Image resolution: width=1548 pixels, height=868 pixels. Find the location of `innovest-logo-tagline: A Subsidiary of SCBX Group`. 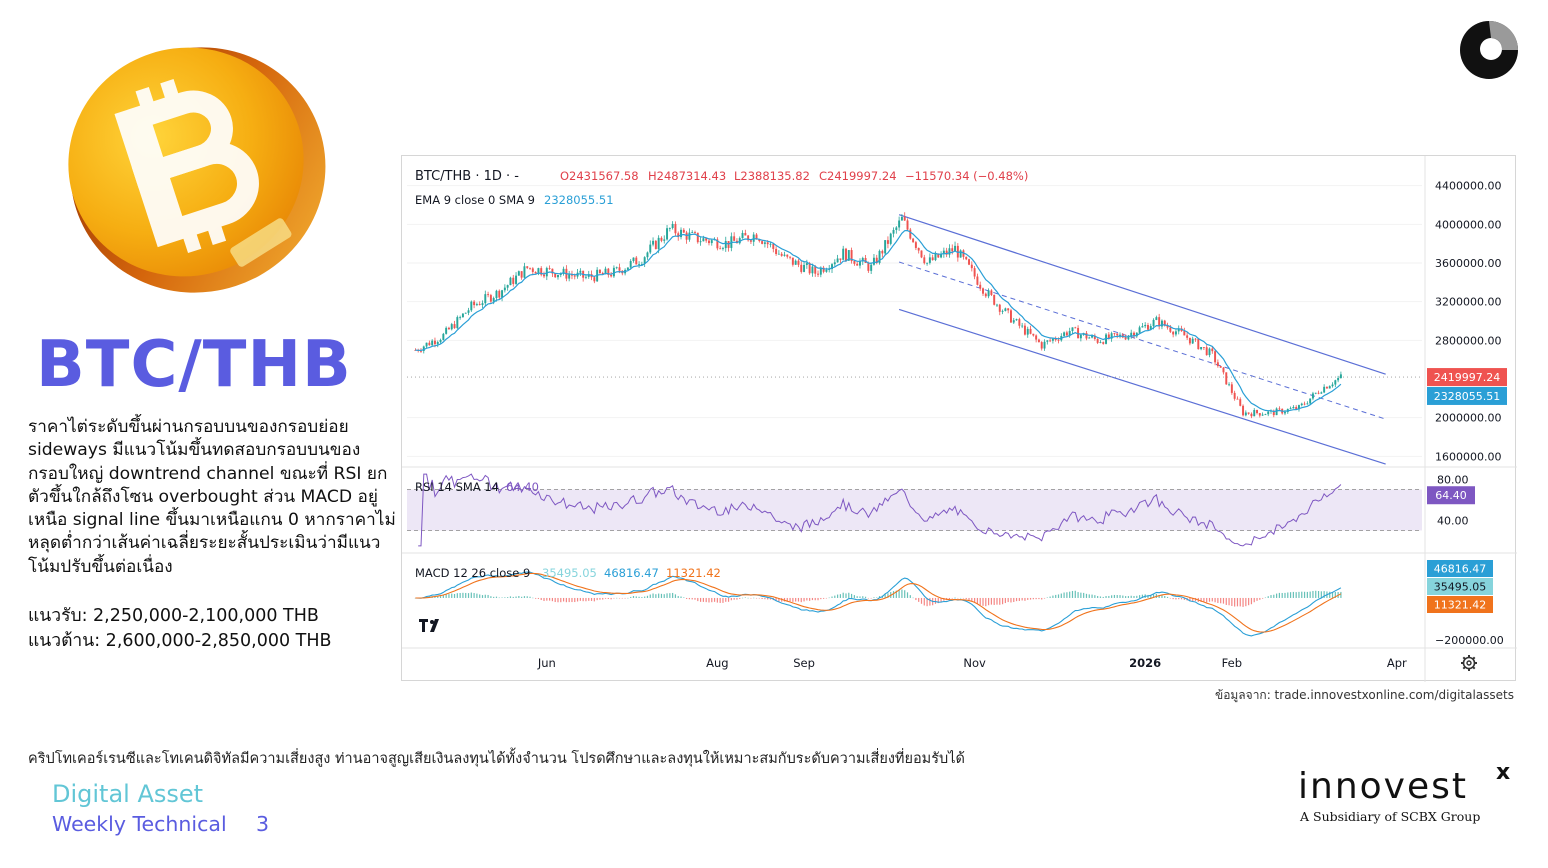

innovest-logo-tagline: A Subsidiary of SCBX Group is located at coordinates (1390, 816).